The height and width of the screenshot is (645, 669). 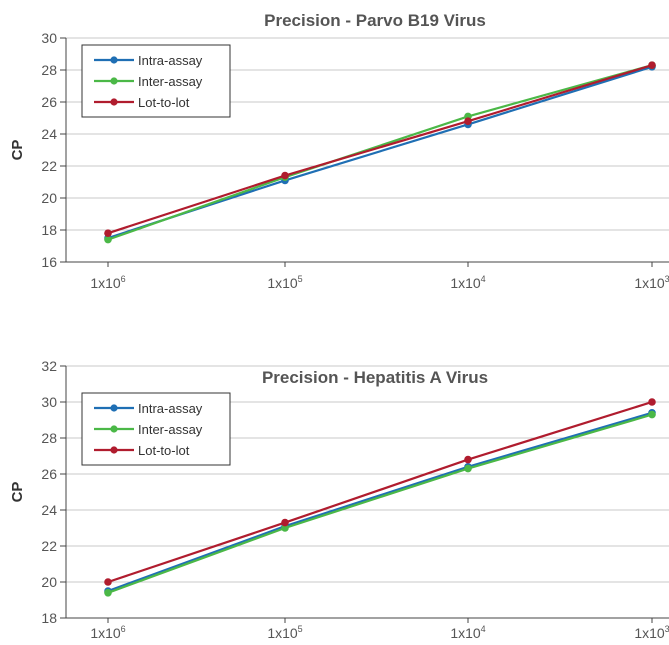 I want to click on y-tick-label: 16, so click(x=49, y=262).